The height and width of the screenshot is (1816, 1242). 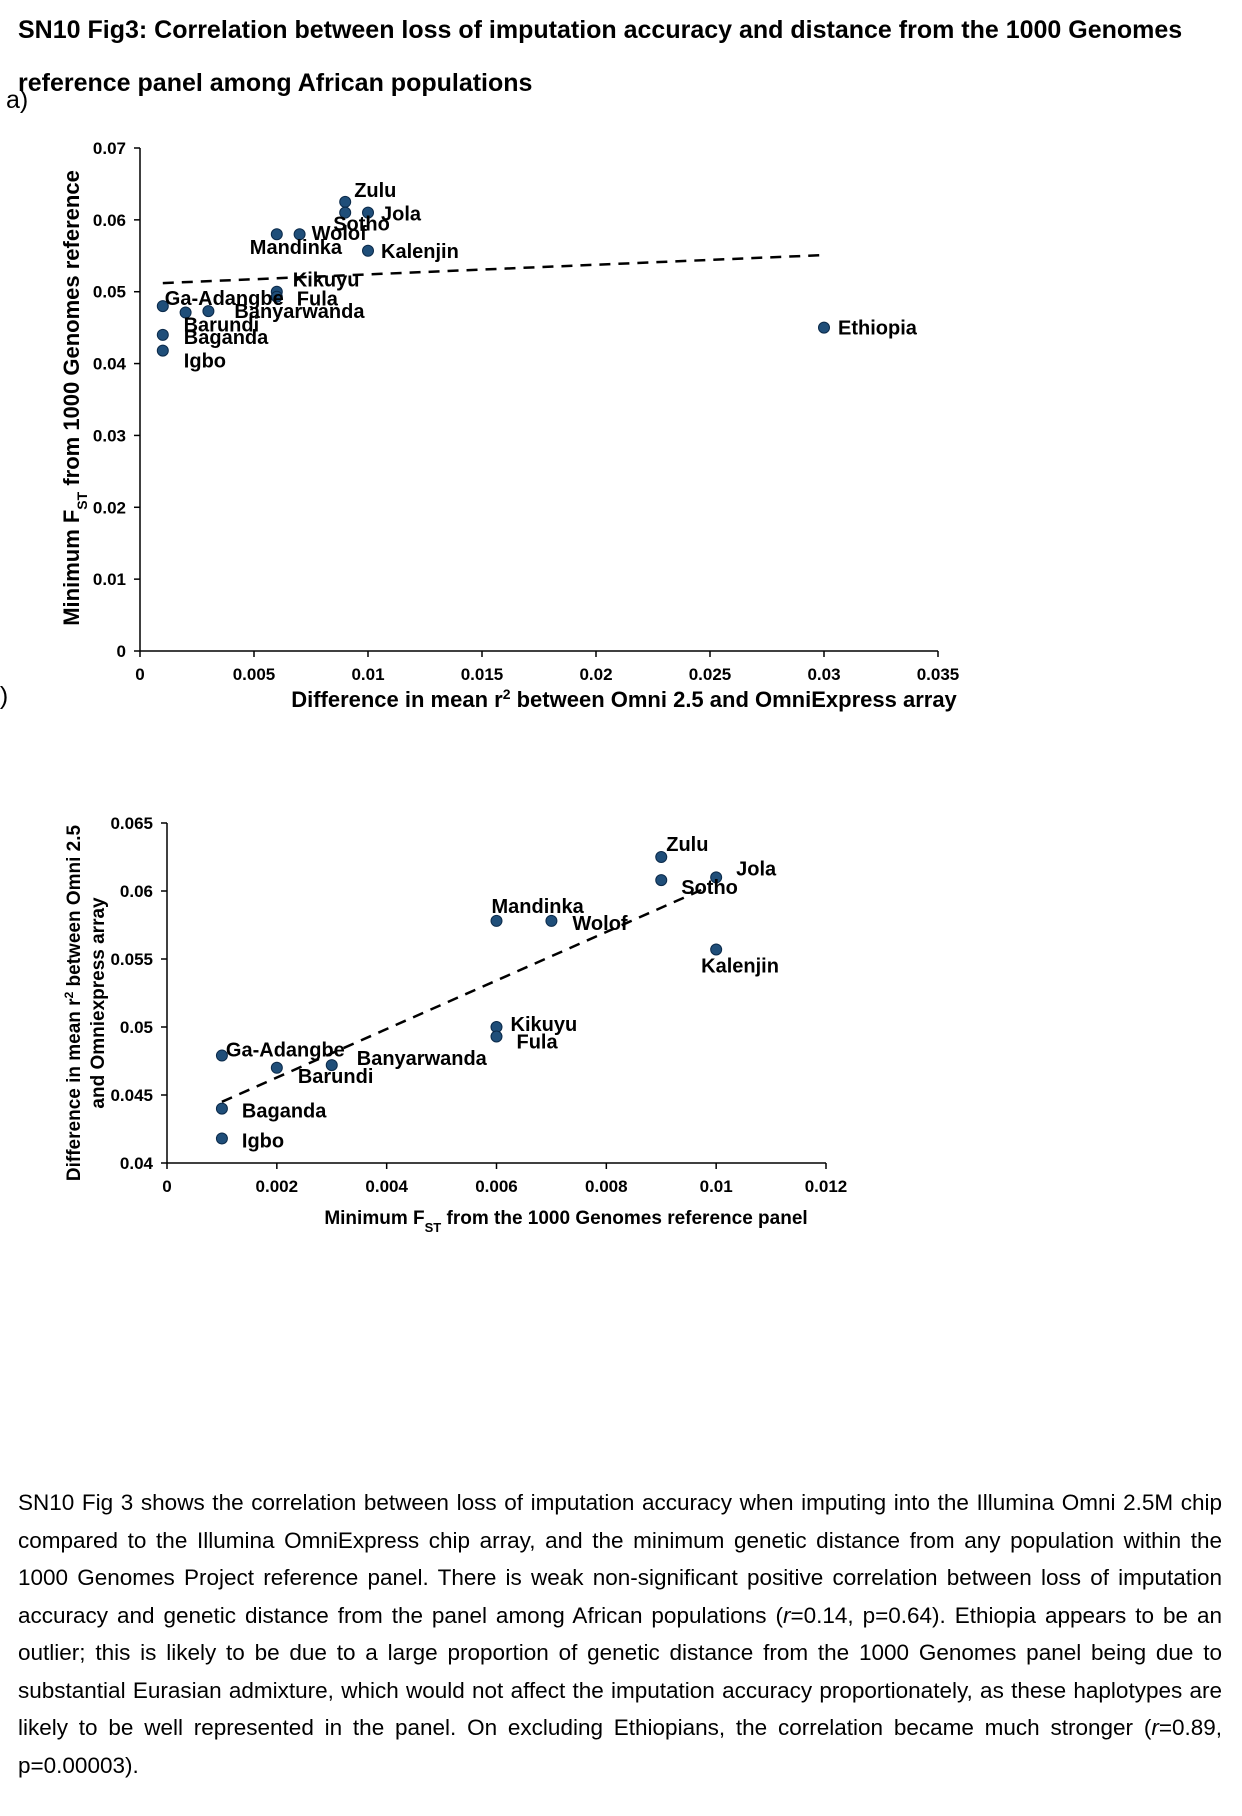 I want to click on y-tick-label: 0.065, so click(x=131, y=823).